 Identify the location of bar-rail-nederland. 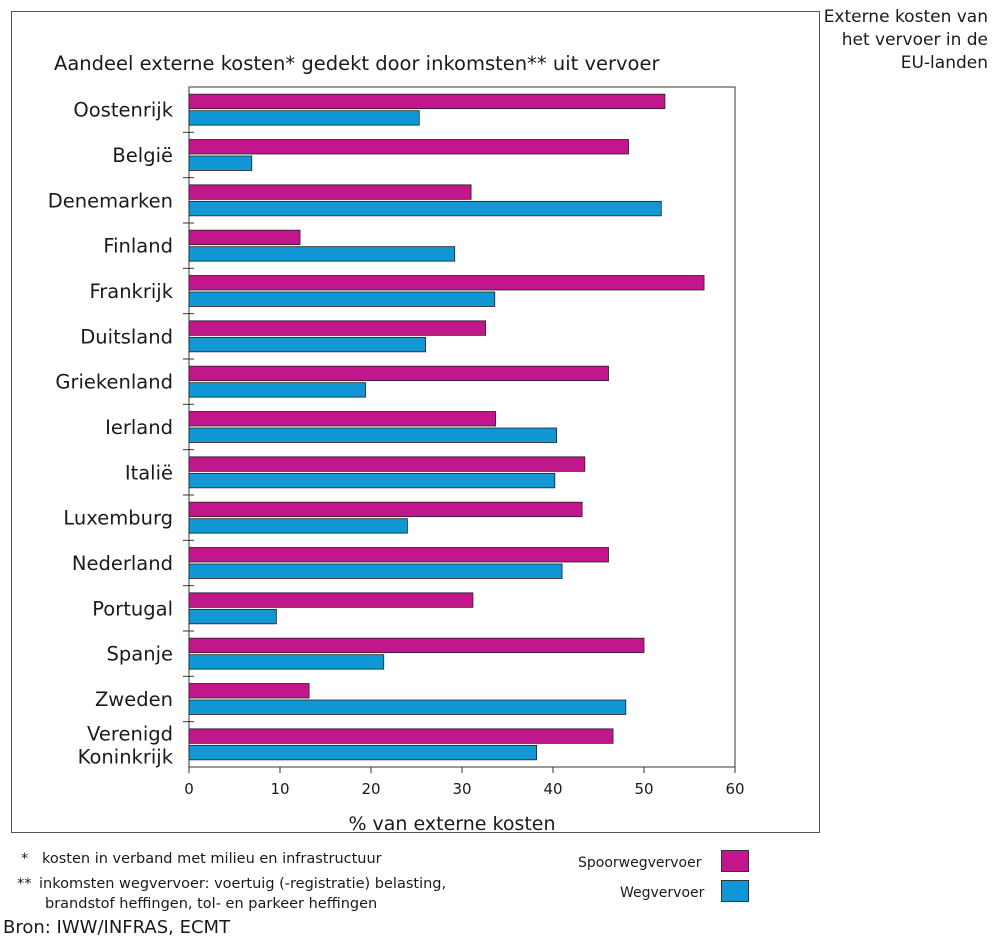
(398, 555).